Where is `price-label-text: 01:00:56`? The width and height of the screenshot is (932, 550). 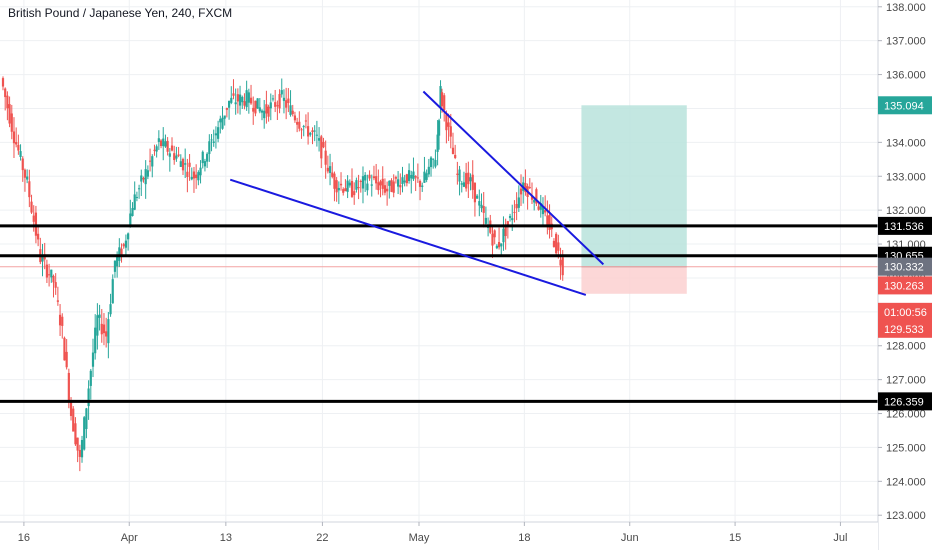 price-label-text: 01:00:56 is located at coordinates (905, 313).